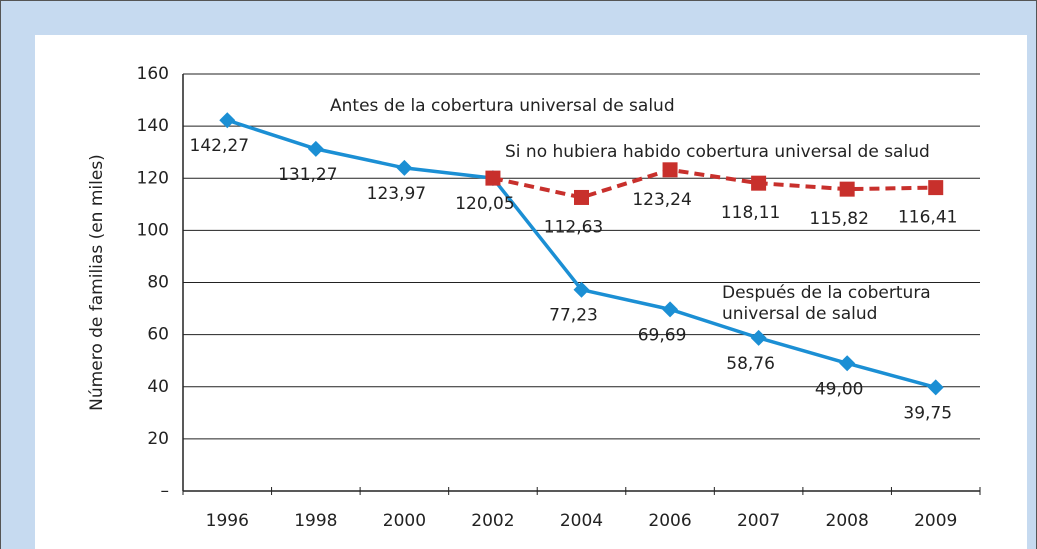  What do you see at coordinates (935, 521) in the screenshot?
I see `x-tick-label: 2009` at bounding box center [935, 521].